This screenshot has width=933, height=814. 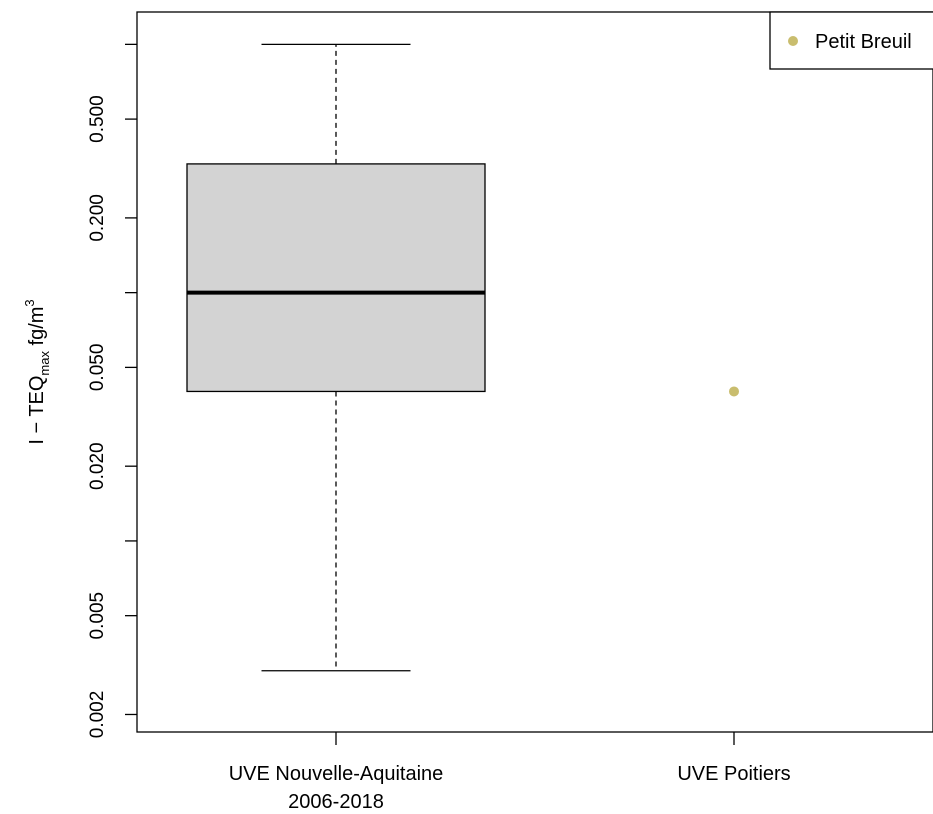 What do you see at coordinates (97, 616) in the screenshot?
I see `y-tick-label: 0.005` at bounding box center [97, 616].